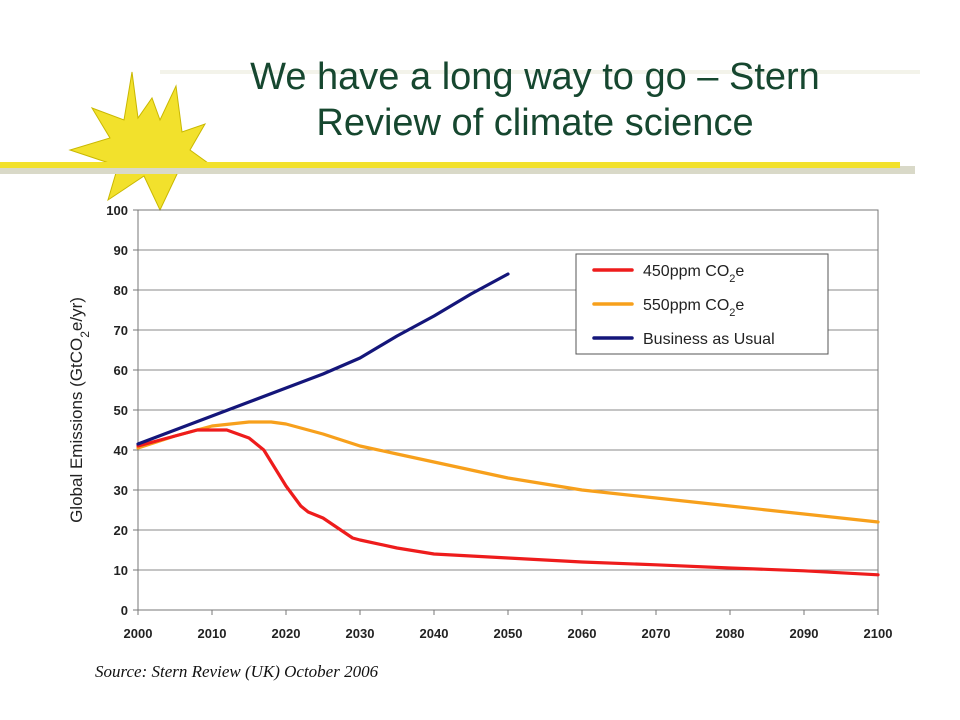 The height and width of the screenshot is (720, 960). What do you see at coordinates (121, 570) in the screenshot?
I see `y-tick-label: 10` at bounding box center [121, 570].